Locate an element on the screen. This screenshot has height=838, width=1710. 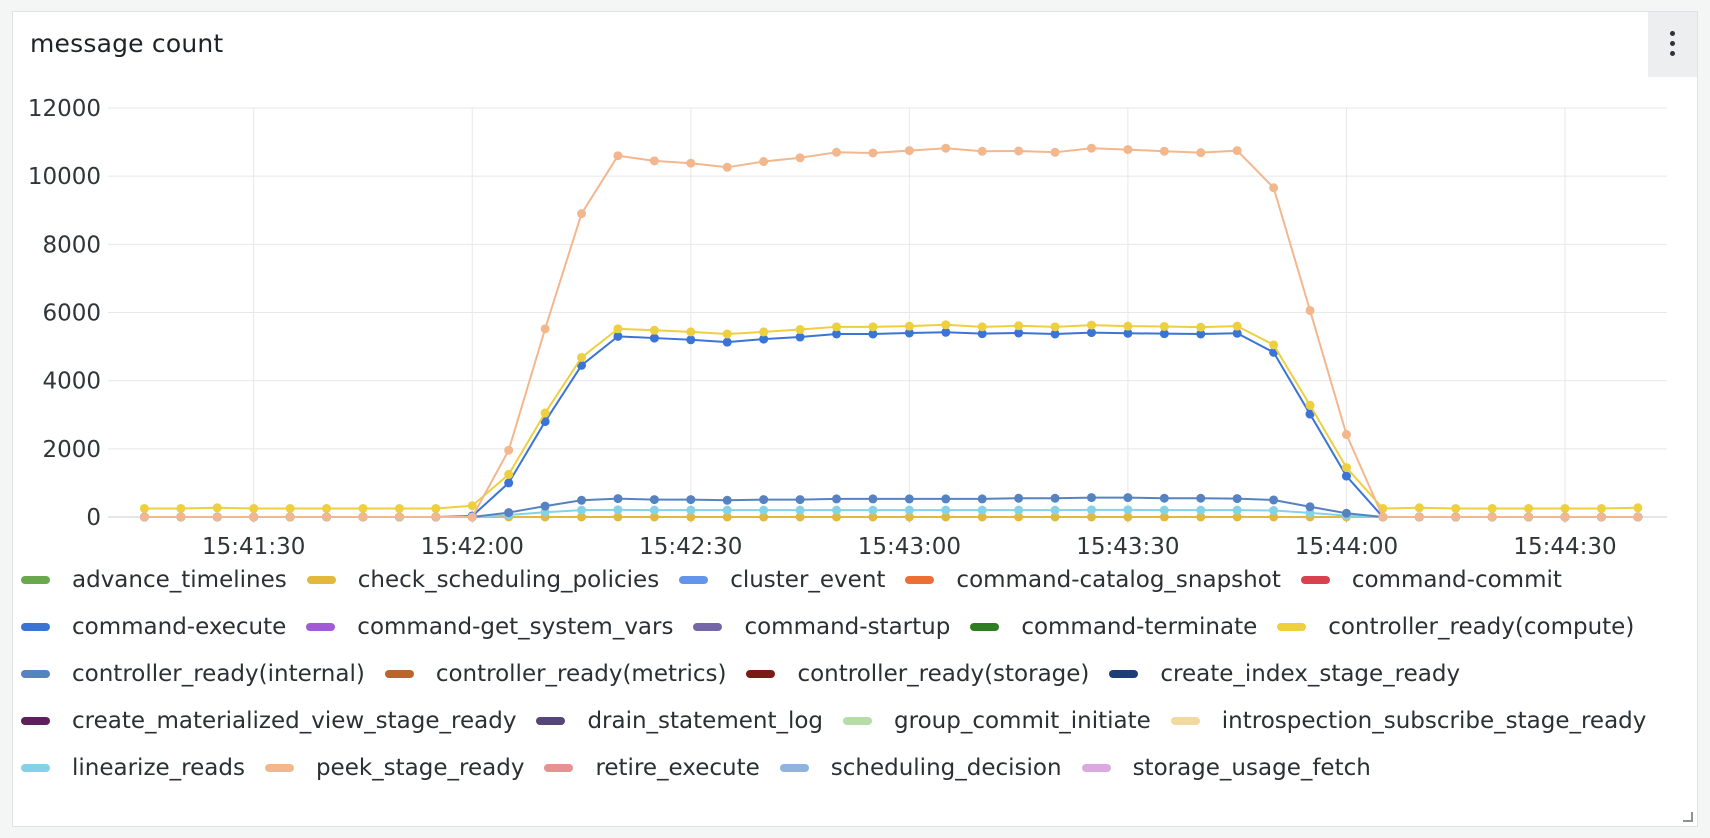
legend-item: advance_timelines is located at coordinates (154, 580).